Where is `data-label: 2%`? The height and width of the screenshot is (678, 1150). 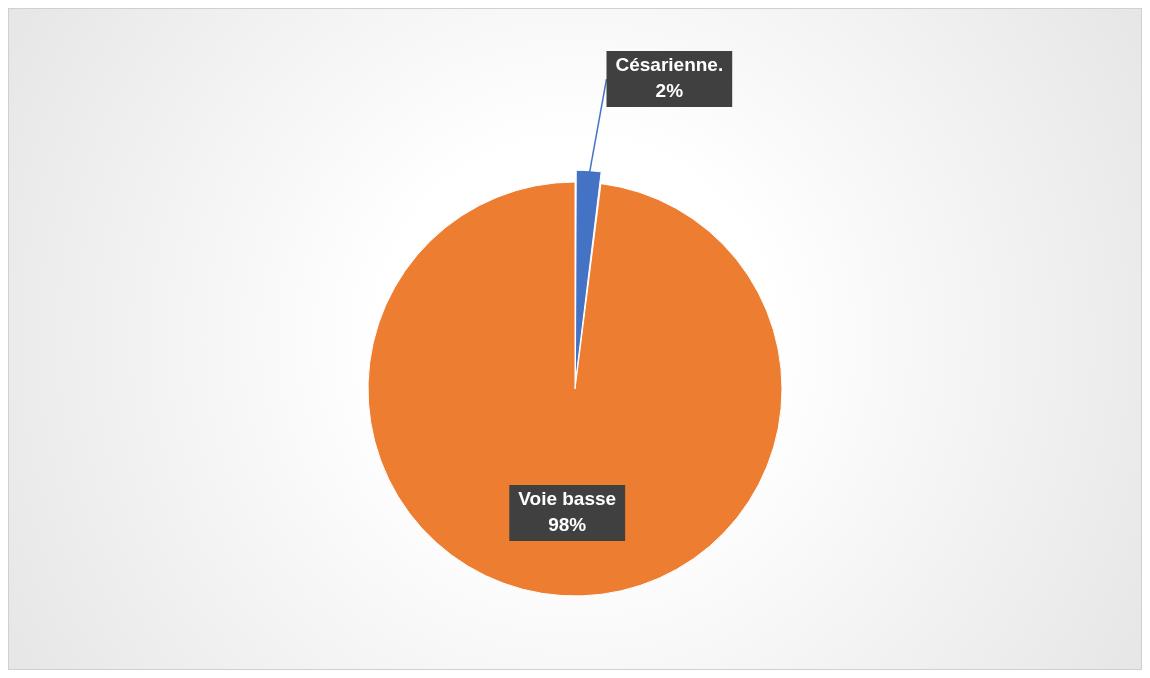 data-label: 2% is located at coordinates (669, 91).